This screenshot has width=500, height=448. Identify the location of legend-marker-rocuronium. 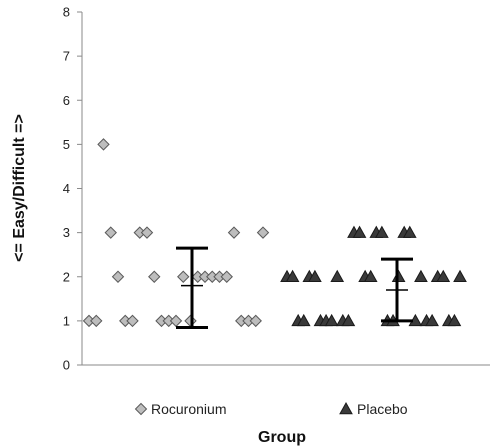
(141, 409).